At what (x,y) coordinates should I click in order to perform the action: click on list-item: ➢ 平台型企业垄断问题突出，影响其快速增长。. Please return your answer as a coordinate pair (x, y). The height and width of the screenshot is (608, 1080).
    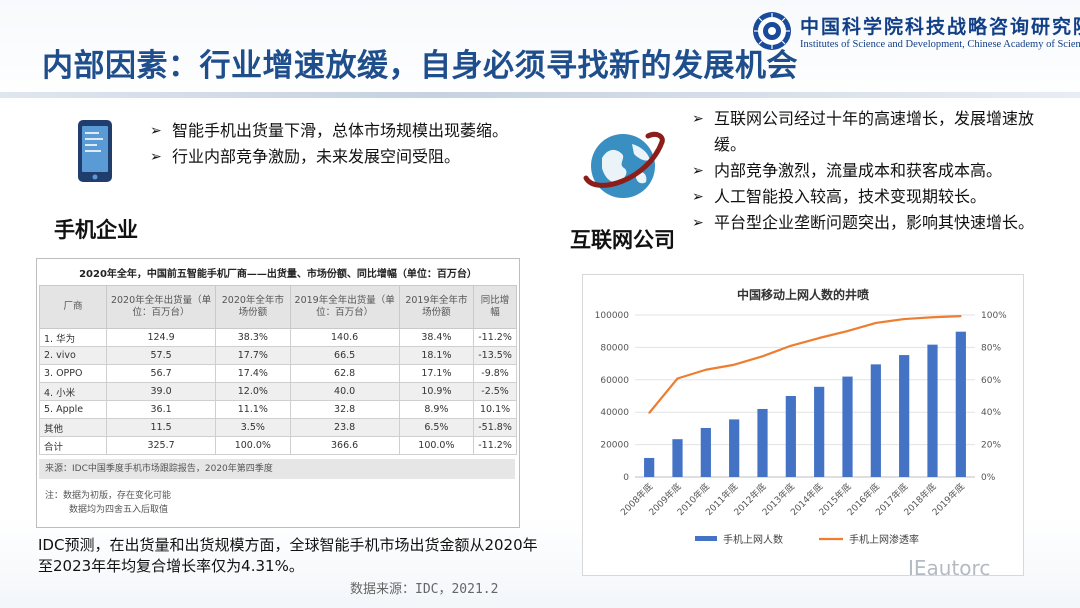
    Looking at the image, I should click on (877, 223).